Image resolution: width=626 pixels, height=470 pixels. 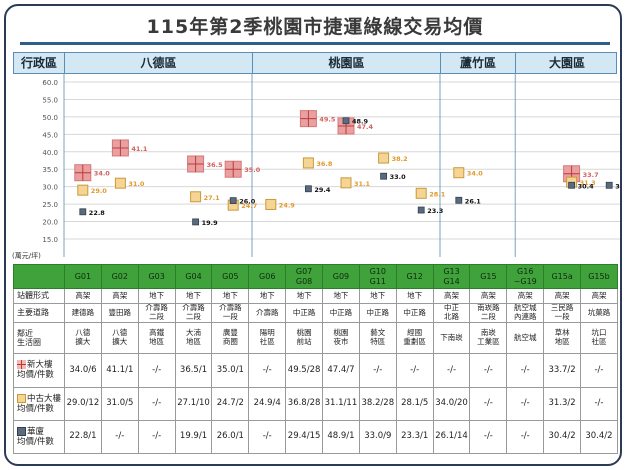 What do you see at coordinates (119, 313) in the screenshot?
I see `table-cell: 豐田路` at bounding box center [119, 313].